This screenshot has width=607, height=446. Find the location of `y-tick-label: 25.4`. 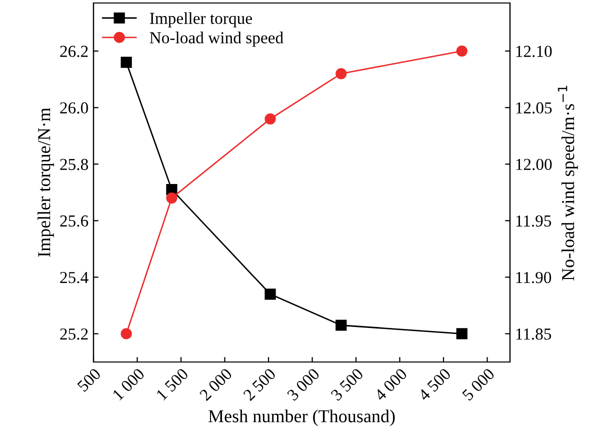

y-tick-label: 25.4 is located at coordinates (74, 278).